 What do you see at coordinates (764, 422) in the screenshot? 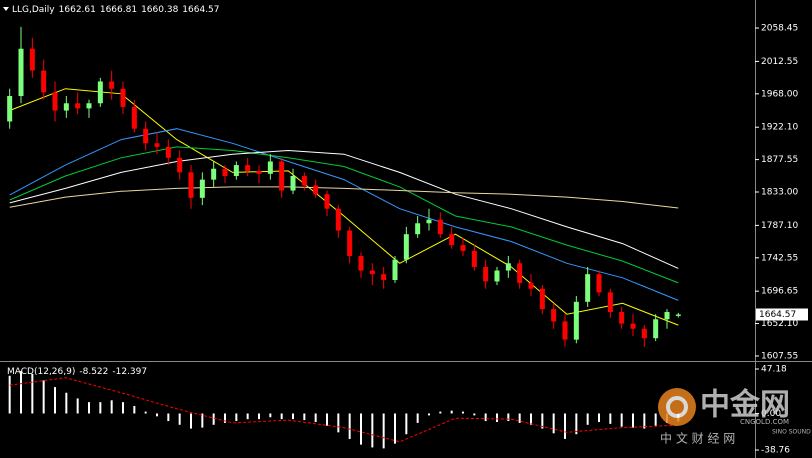
I see `watermark-site: CNGOLD.COM` at bounding box center [764, 422].